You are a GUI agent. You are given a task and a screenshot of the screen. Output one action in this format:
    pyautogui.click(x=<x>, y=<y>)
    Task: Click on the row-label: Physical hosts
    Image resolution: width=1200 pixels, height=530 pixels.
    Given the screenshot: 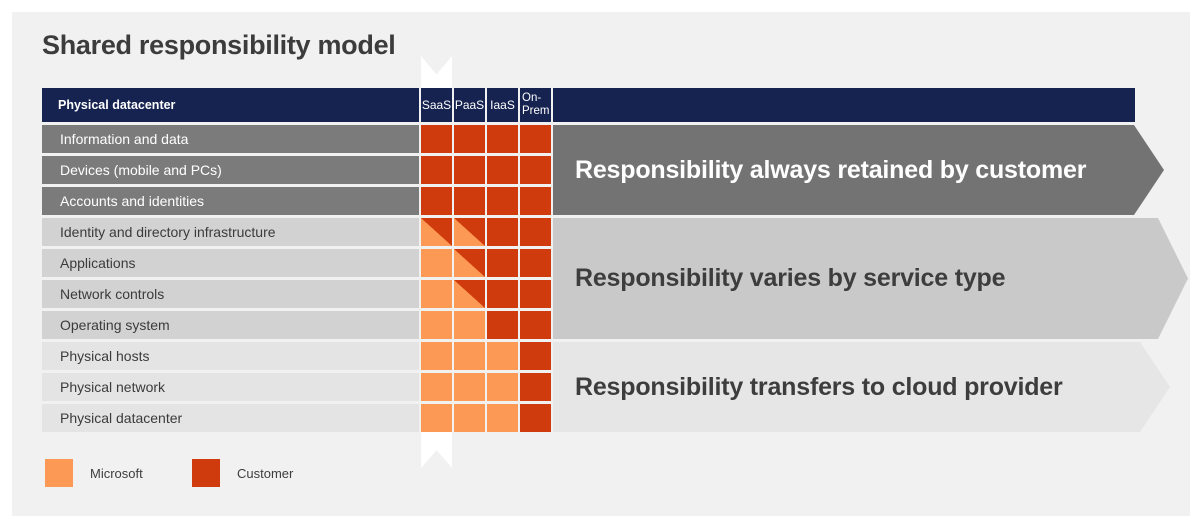 What is the action you would take?
    pyautogui.click(x=230, y=356)
    